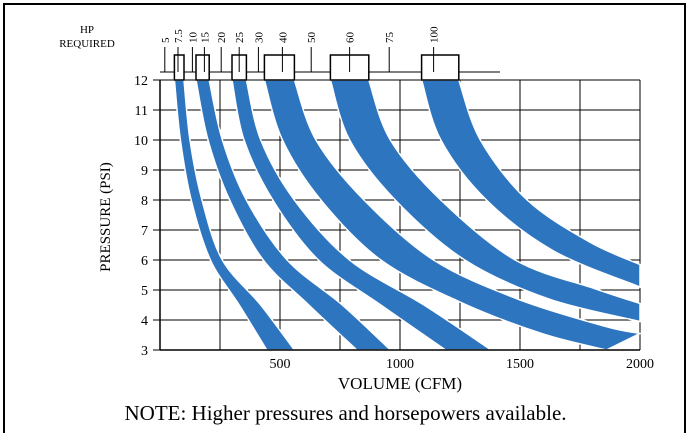 The width and height of the screenshot is (691, 436). Describe the element at coordinates (144, 261) in the screenshot. I see `y-tick-label: 6` at that location.